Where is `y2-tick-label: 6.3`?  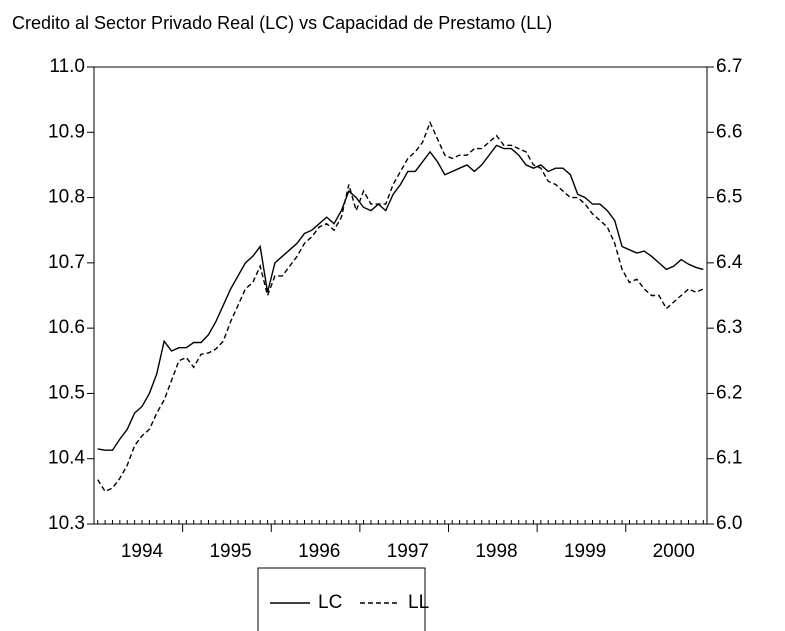 y2-tick-label: 6.3 is located at coordinates (729, 327).